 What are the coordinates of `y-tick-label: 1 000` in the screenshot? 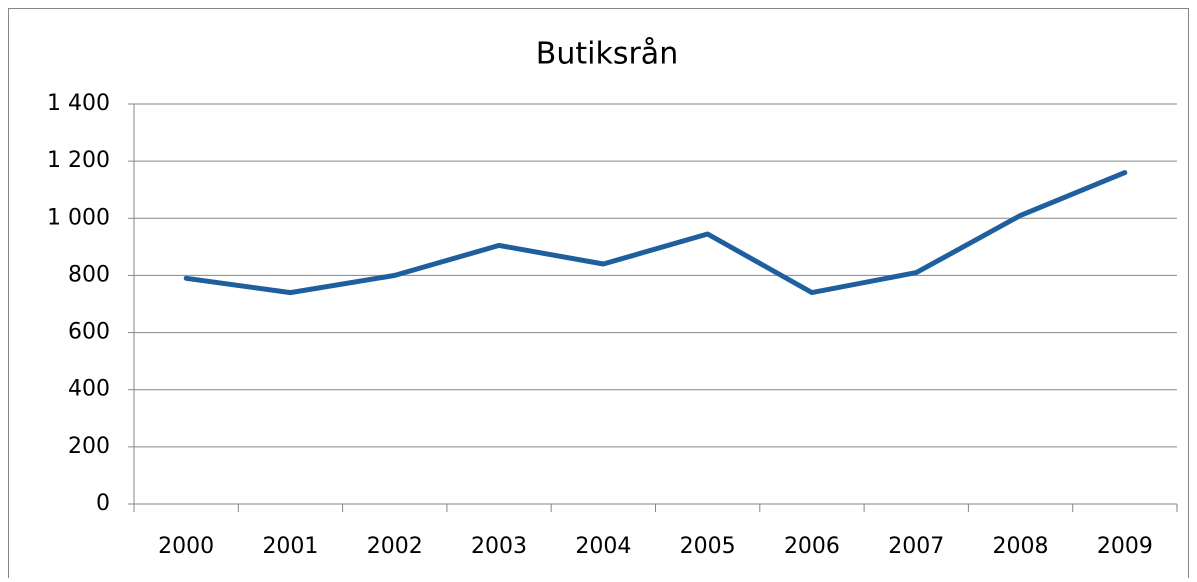 It's located at (78, 217).